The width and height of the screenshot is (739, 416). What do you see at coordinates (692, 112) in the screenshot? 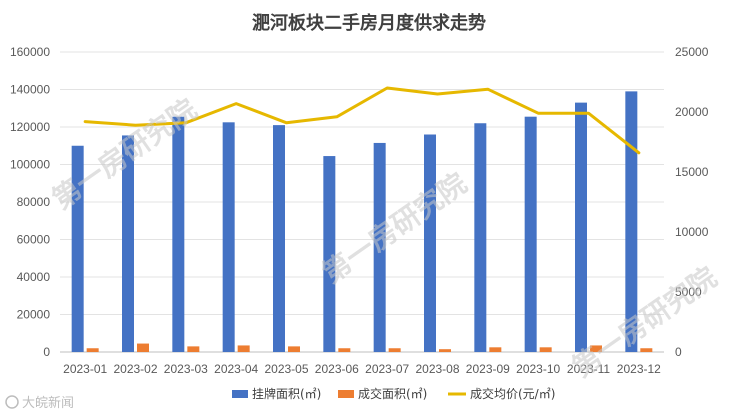
I see `right-tick-label: 20000` at bounding box center [692, 112].